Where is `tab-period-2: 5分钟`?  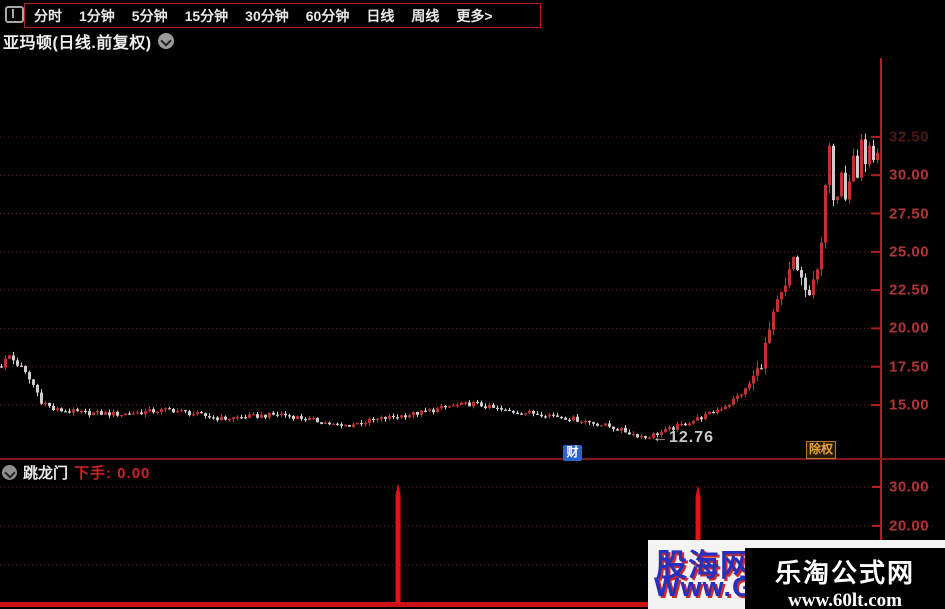
tab-period-2: 5分钟 is located at coordinates (149, 15).